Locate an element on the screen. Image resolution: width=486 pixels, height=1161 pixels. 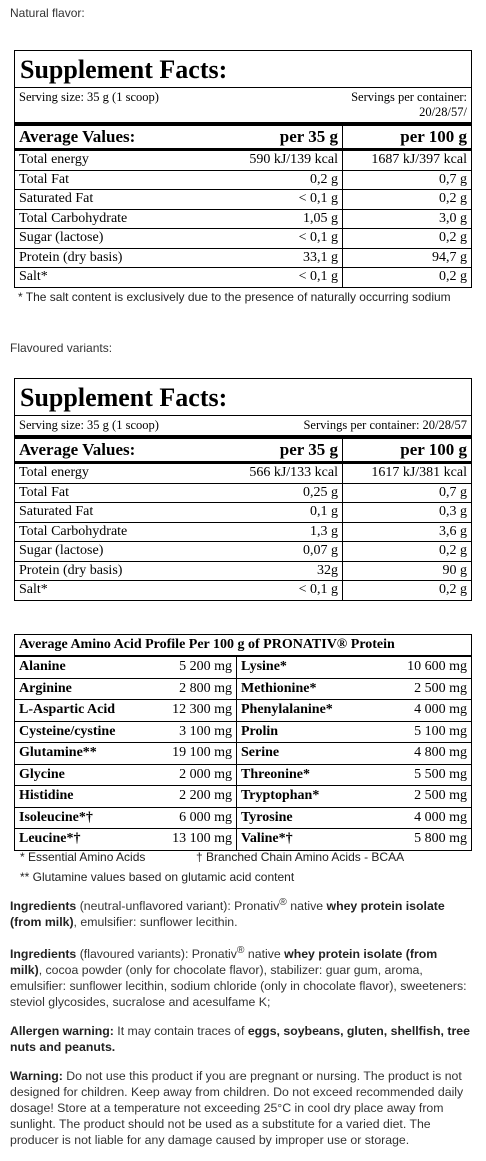
footnote: * Essential Amino Acids is located at coordinates (83, 857).